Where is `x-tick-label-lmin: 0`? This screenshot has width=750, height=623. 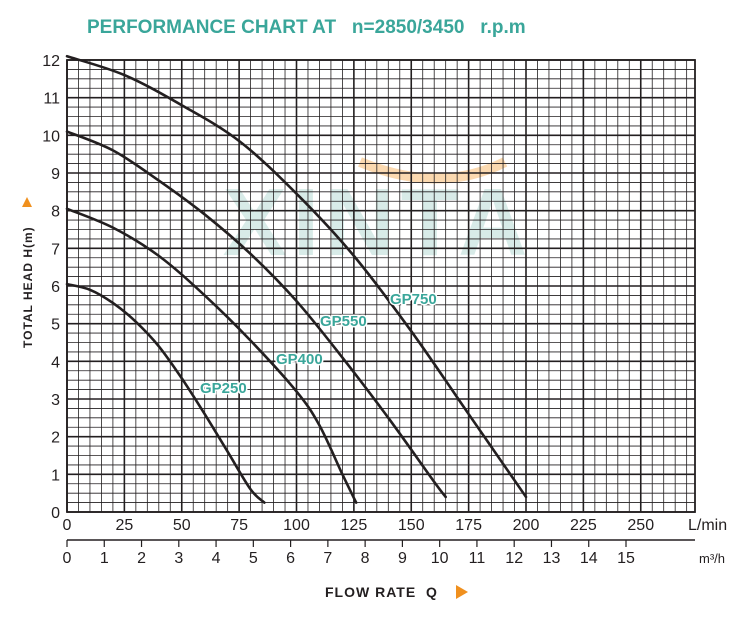 x-tick-label-lmin: 0 is located at coordinates (67, 525).